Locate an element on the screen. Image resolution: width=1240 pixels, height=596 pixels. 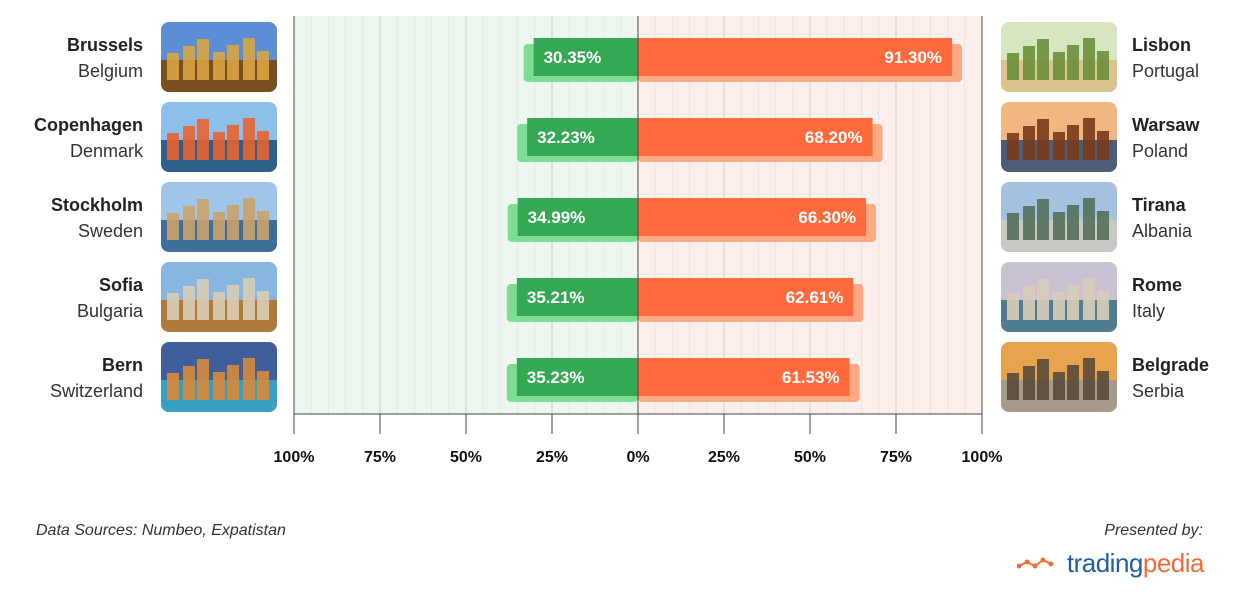
country-name: Bulgaria is located at coordinates (109, 311).